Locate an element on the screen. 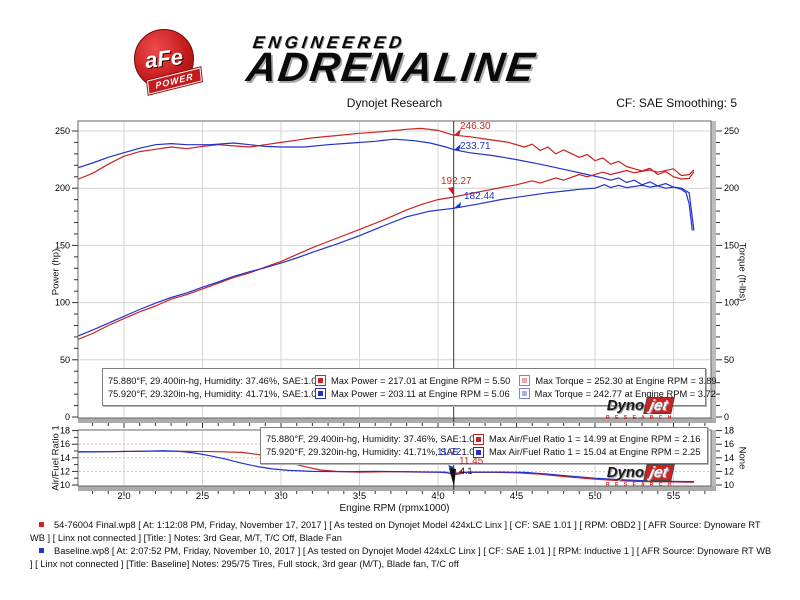 Image resolution: width=800 pixels, height=600 pixels. cursor-value-power-baseline: 182.44 is located at coordinates (479, 196).